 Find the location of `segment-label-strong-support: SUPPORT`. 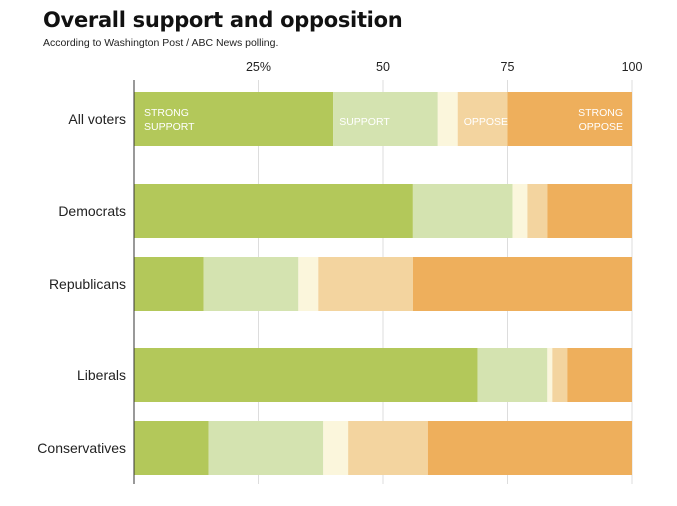

segment-label-strong-support: SUPPORT is located at coordinates (169, 127).